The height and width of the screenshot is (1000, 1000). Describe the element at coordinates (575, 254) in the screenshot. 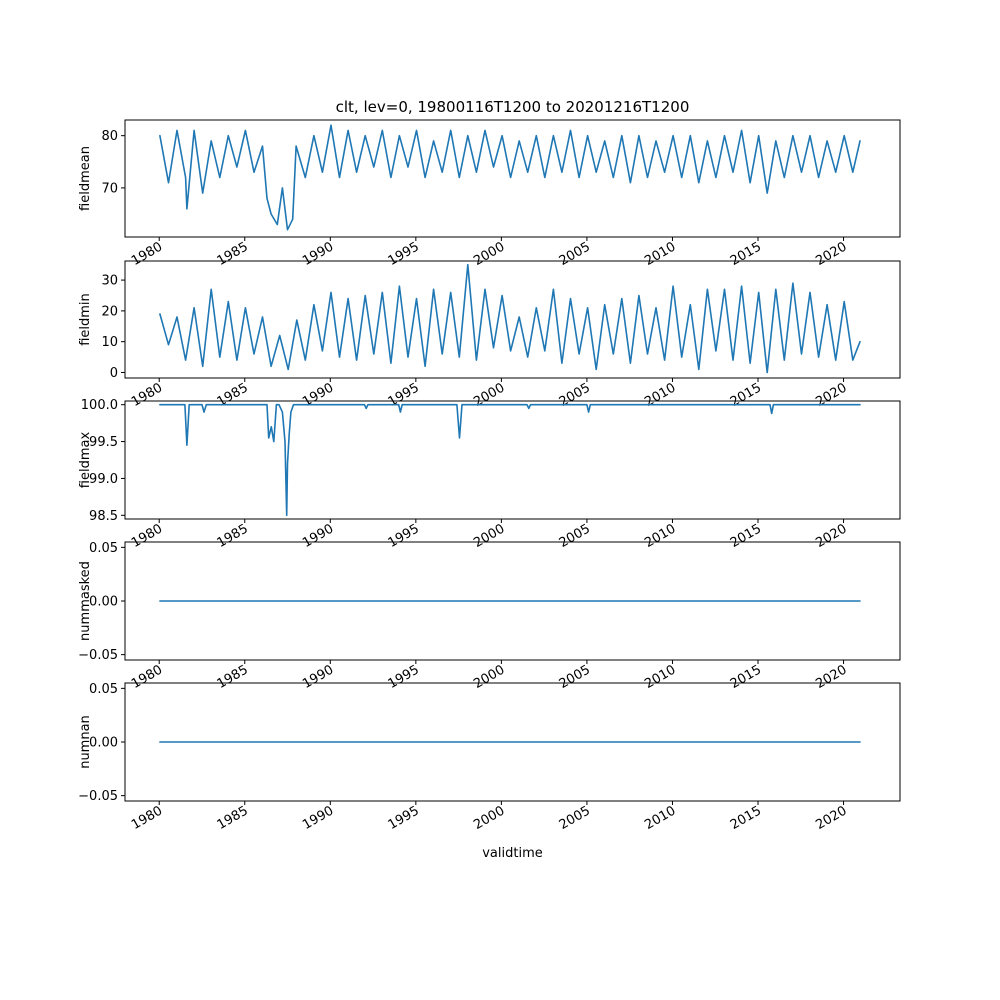

I see `fieldmean-xtick-label: 2005` at that location.